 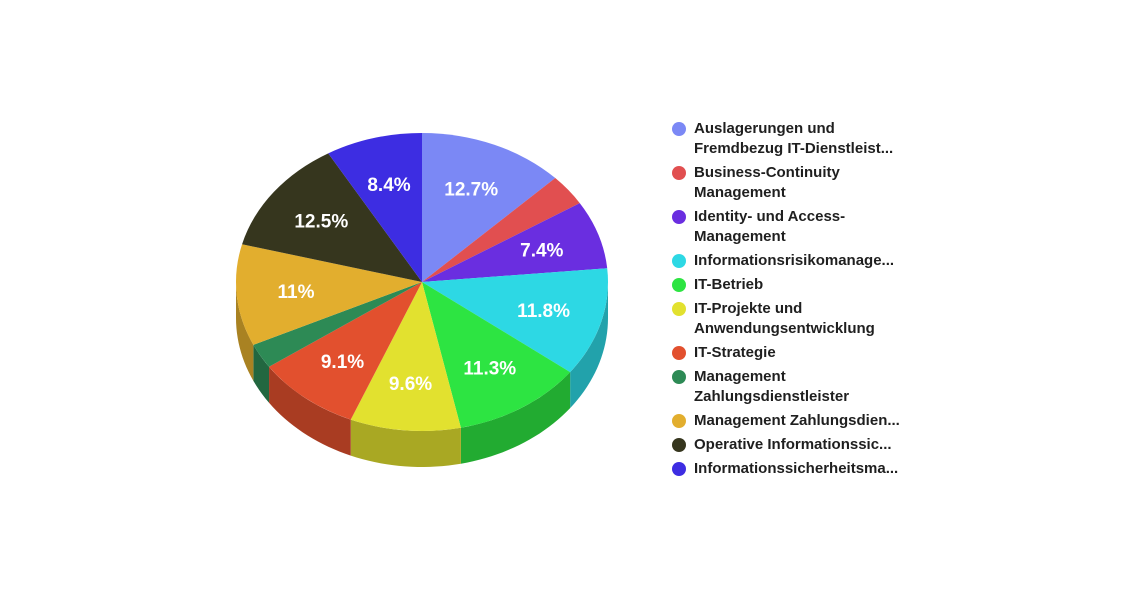 I want to click on legend-item-1: Business-Continuity Management, so click(x=817, y=183).